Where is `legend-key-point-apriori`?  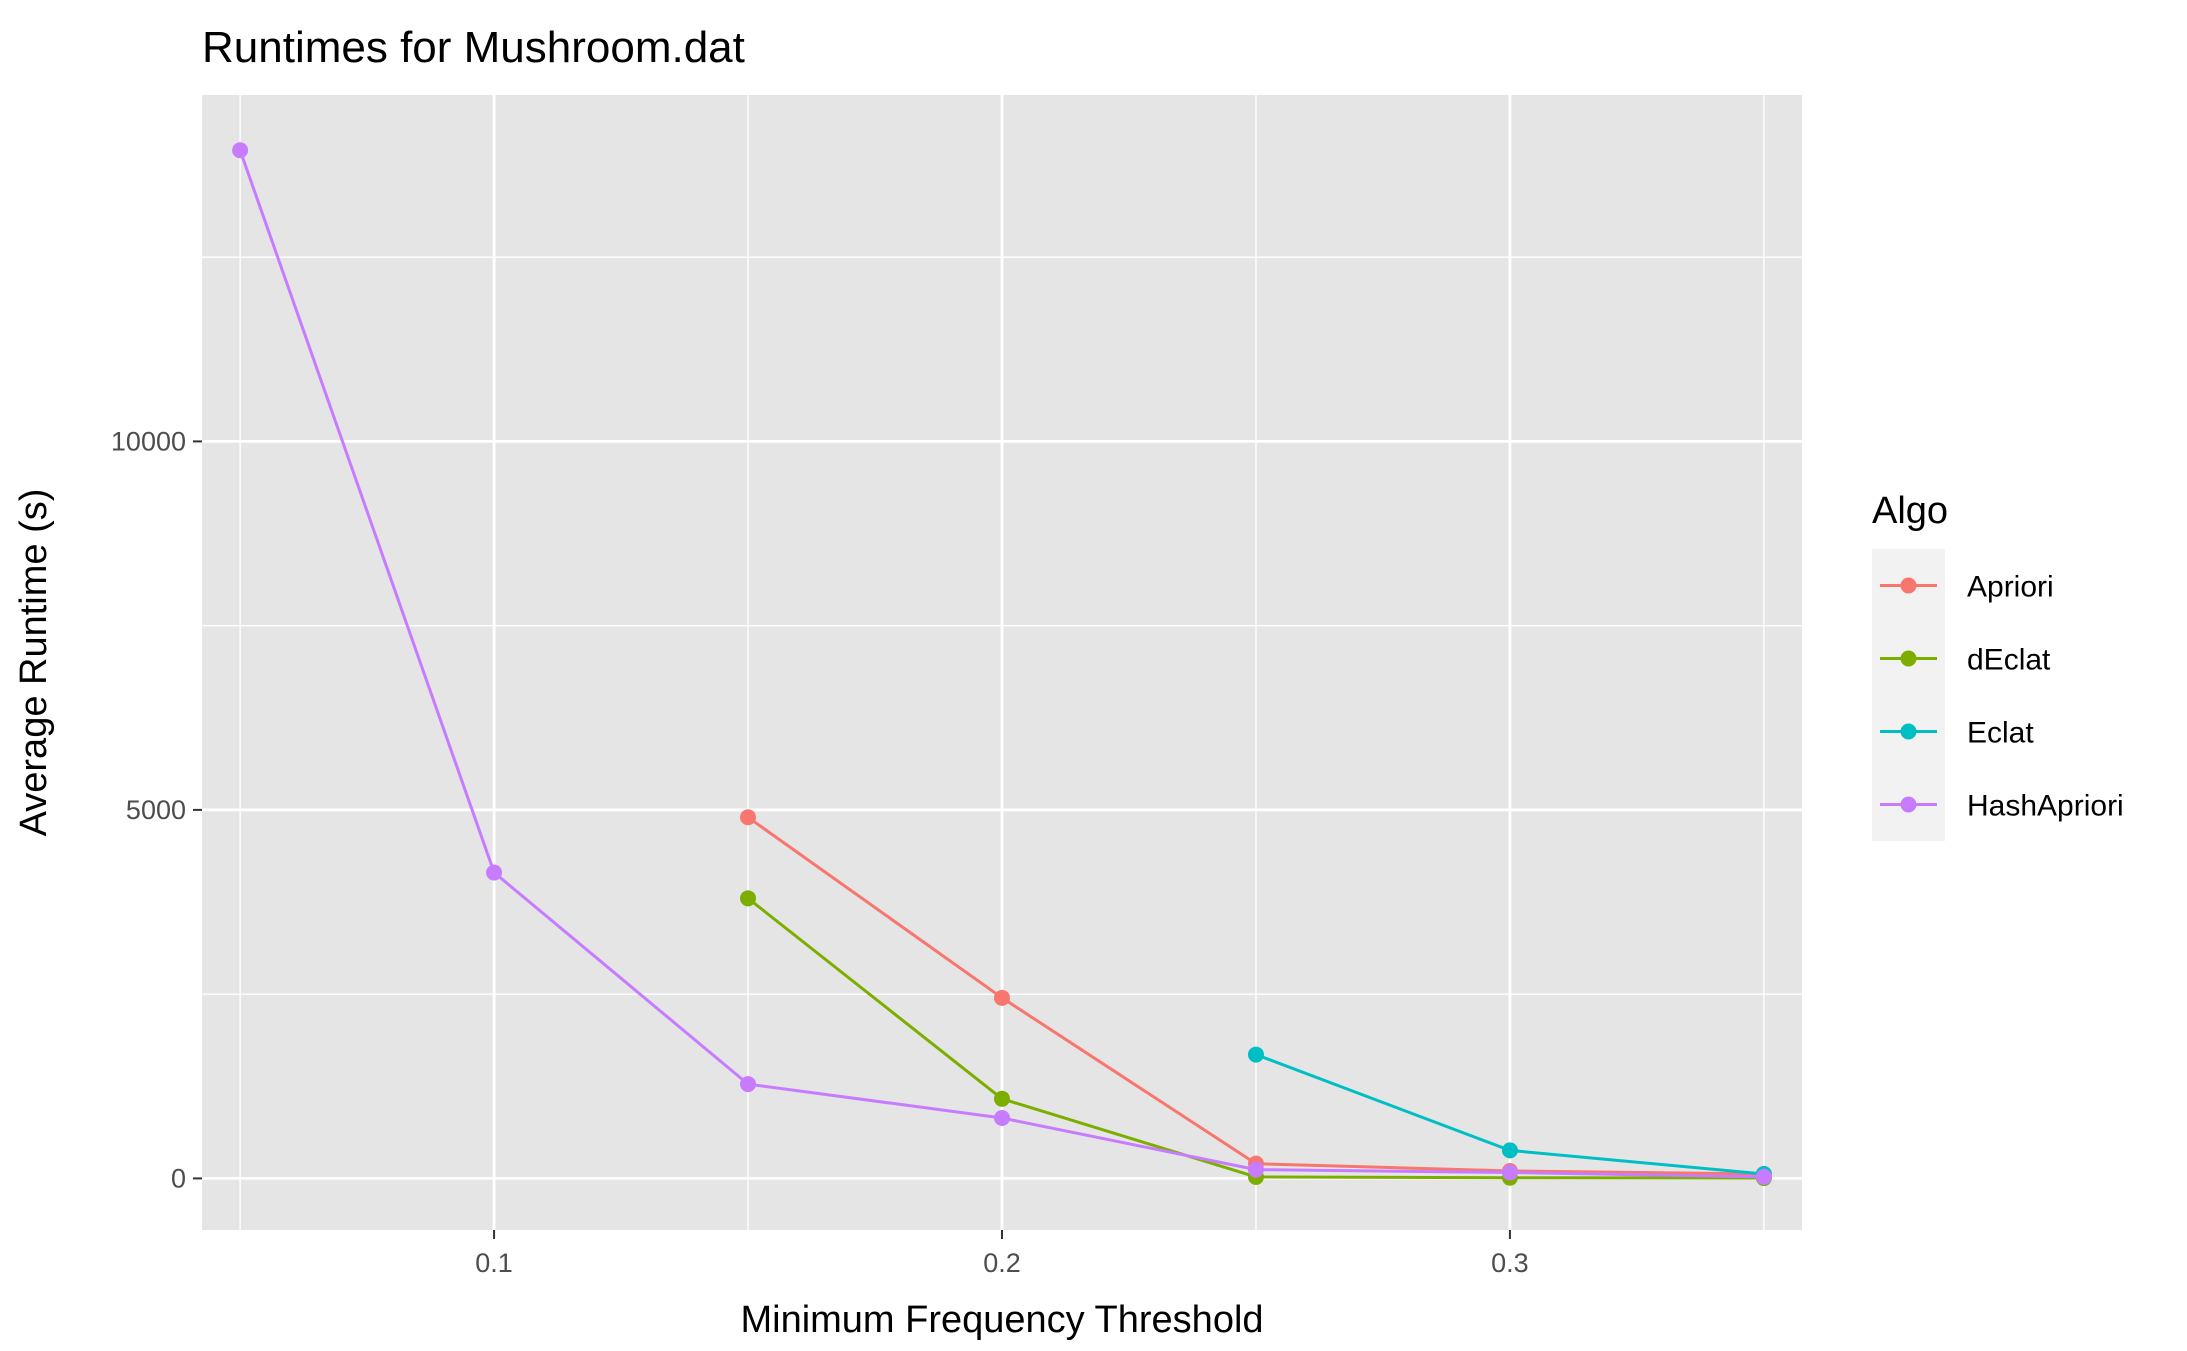 legend-key-point-apriori is located at coordinates (1908, 585).